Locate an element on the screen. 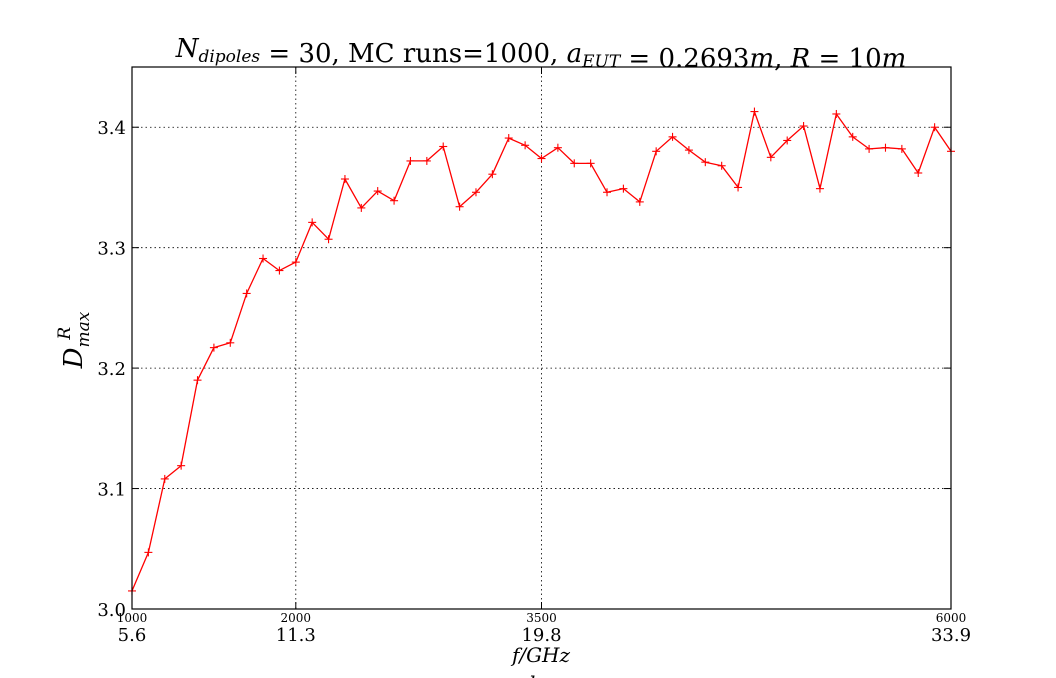  x-tick-label-frequency: 19.8 is located at coordinates (541, 635).